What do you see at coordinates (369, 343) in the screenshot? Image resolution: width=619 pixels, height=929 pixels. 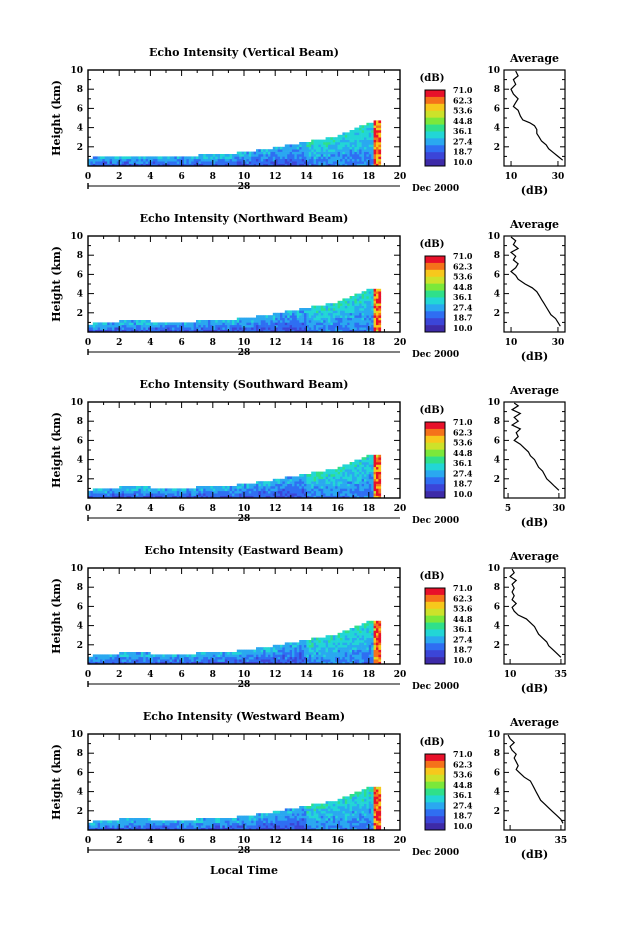 I see `x-tick-label: 18` at bounding box center [369, 343].